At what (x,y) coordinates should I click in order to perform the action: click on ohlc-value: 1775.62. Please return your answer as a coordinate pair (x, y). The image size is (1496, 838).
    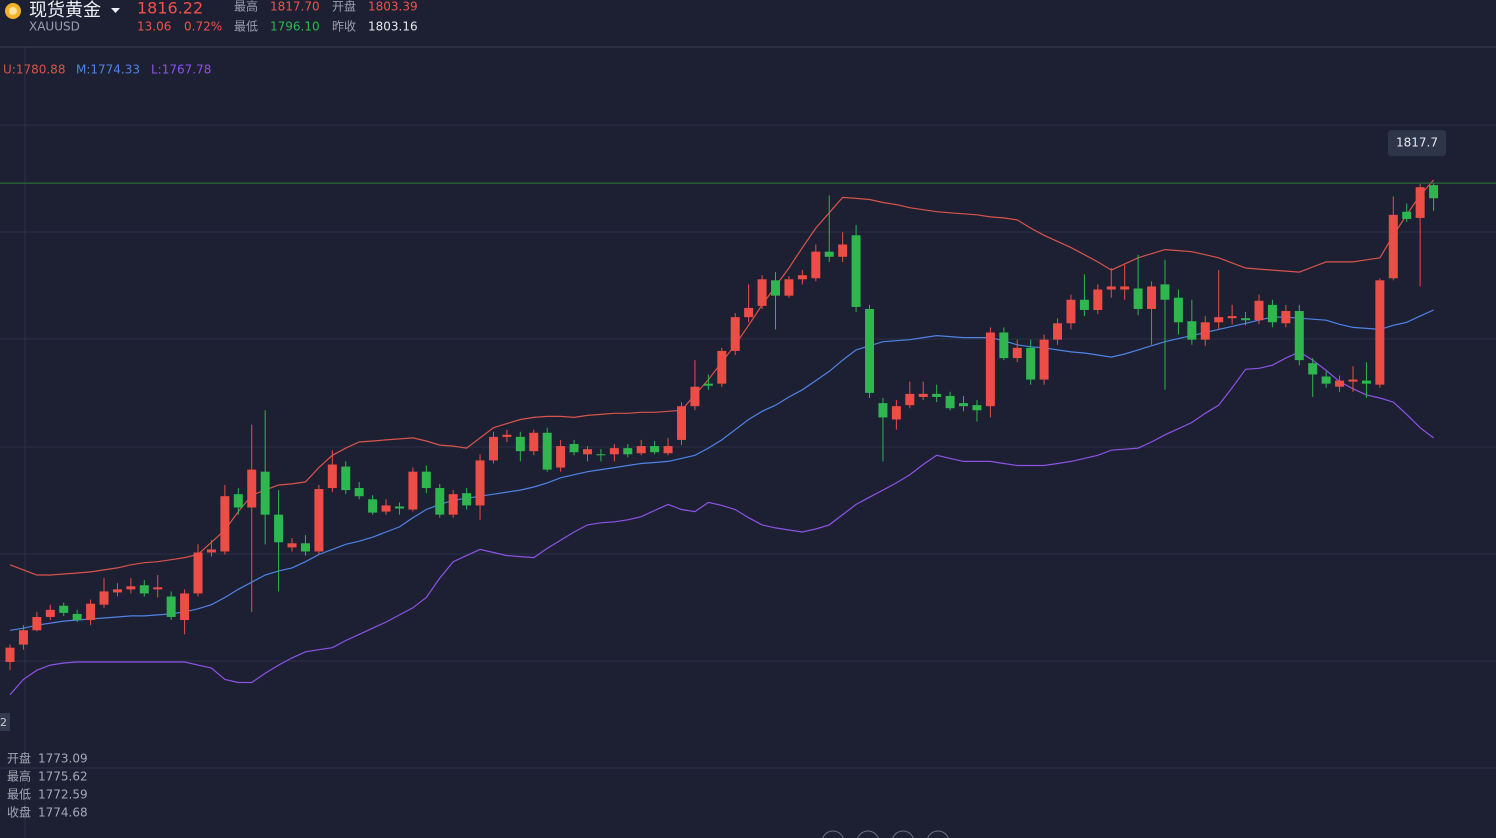
    Looking at the image, I should click on (63, 777).